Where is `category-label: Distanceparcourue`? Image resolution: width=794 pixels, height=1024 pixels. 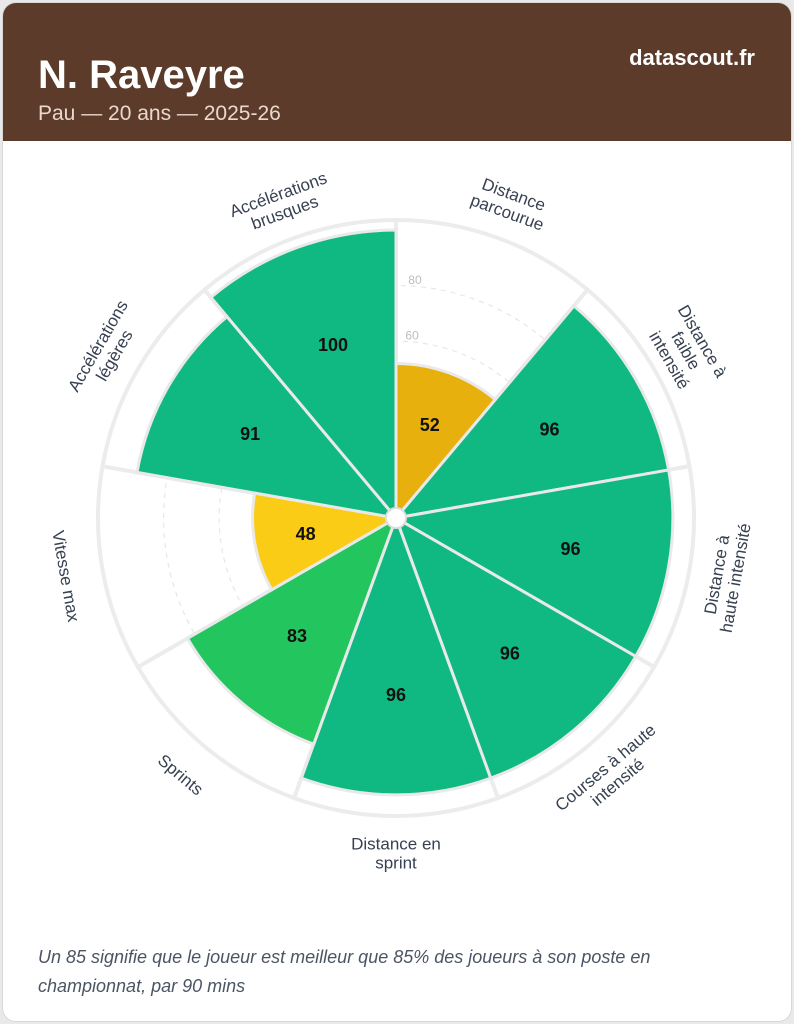
category-label: Distanceparcourue is located at coordinates (510, 204).